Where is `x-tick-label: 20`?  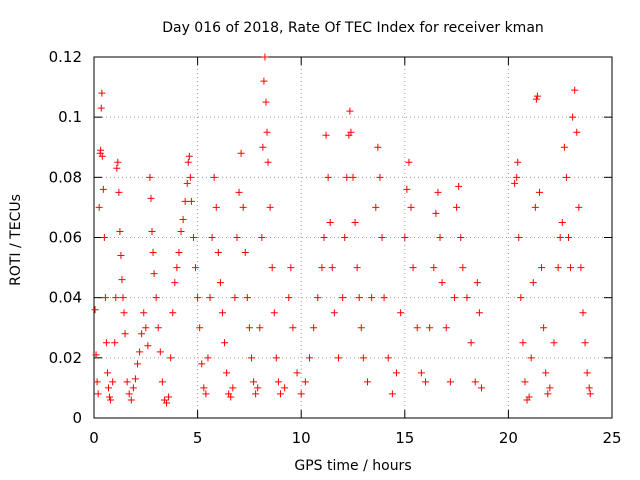
x-tick-label: 20 is located at coordinates (508, 438).